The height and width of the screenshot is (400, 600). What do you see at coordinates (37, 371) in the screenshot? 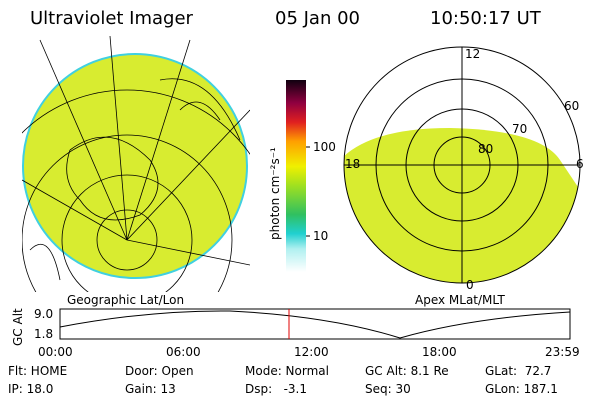
I see `info-field: Flt: HOME` at bounding box center [37, 371].